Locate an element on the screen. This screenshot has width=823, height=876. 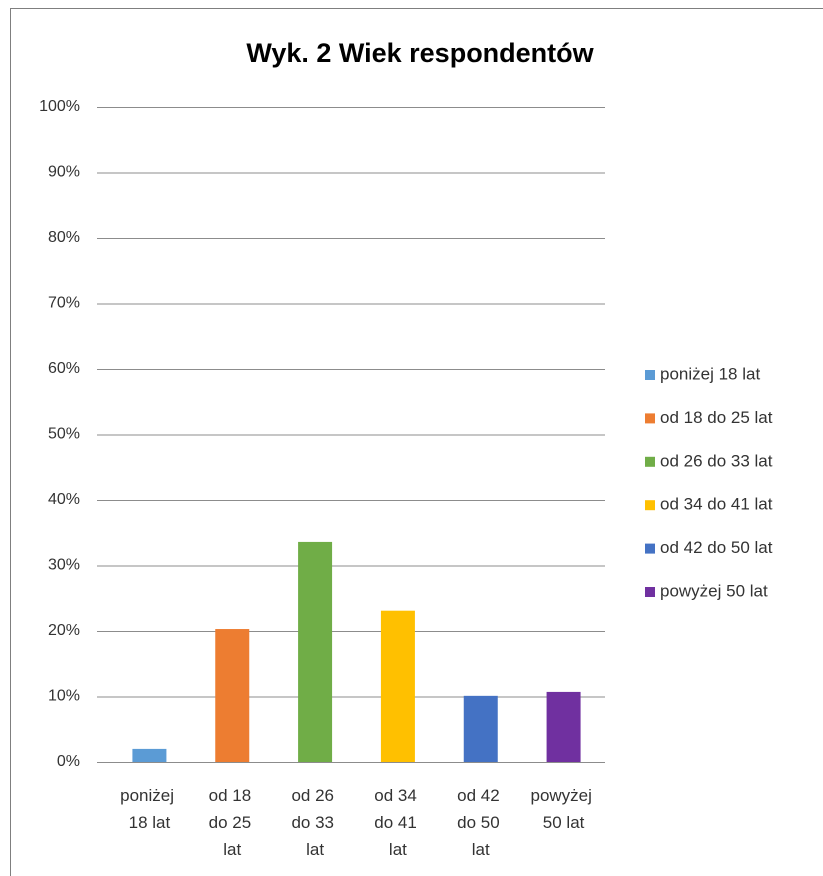
x-tick-label: od 34 do 41 lat is located at coordinates (397, 822).